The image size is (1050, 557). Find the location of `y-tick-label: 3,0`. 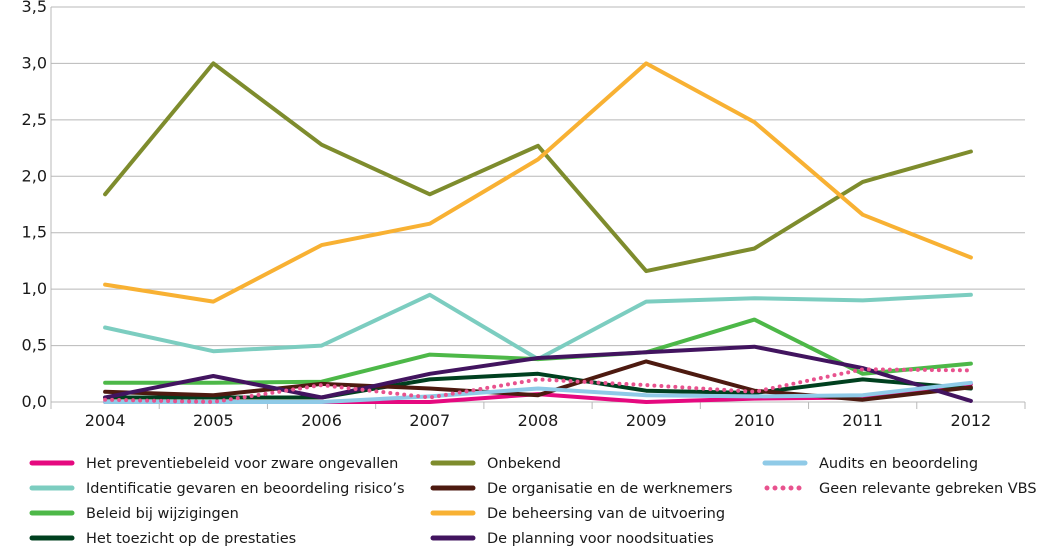

y-tick-label: 3,0 is located at coordinates (34, 62).